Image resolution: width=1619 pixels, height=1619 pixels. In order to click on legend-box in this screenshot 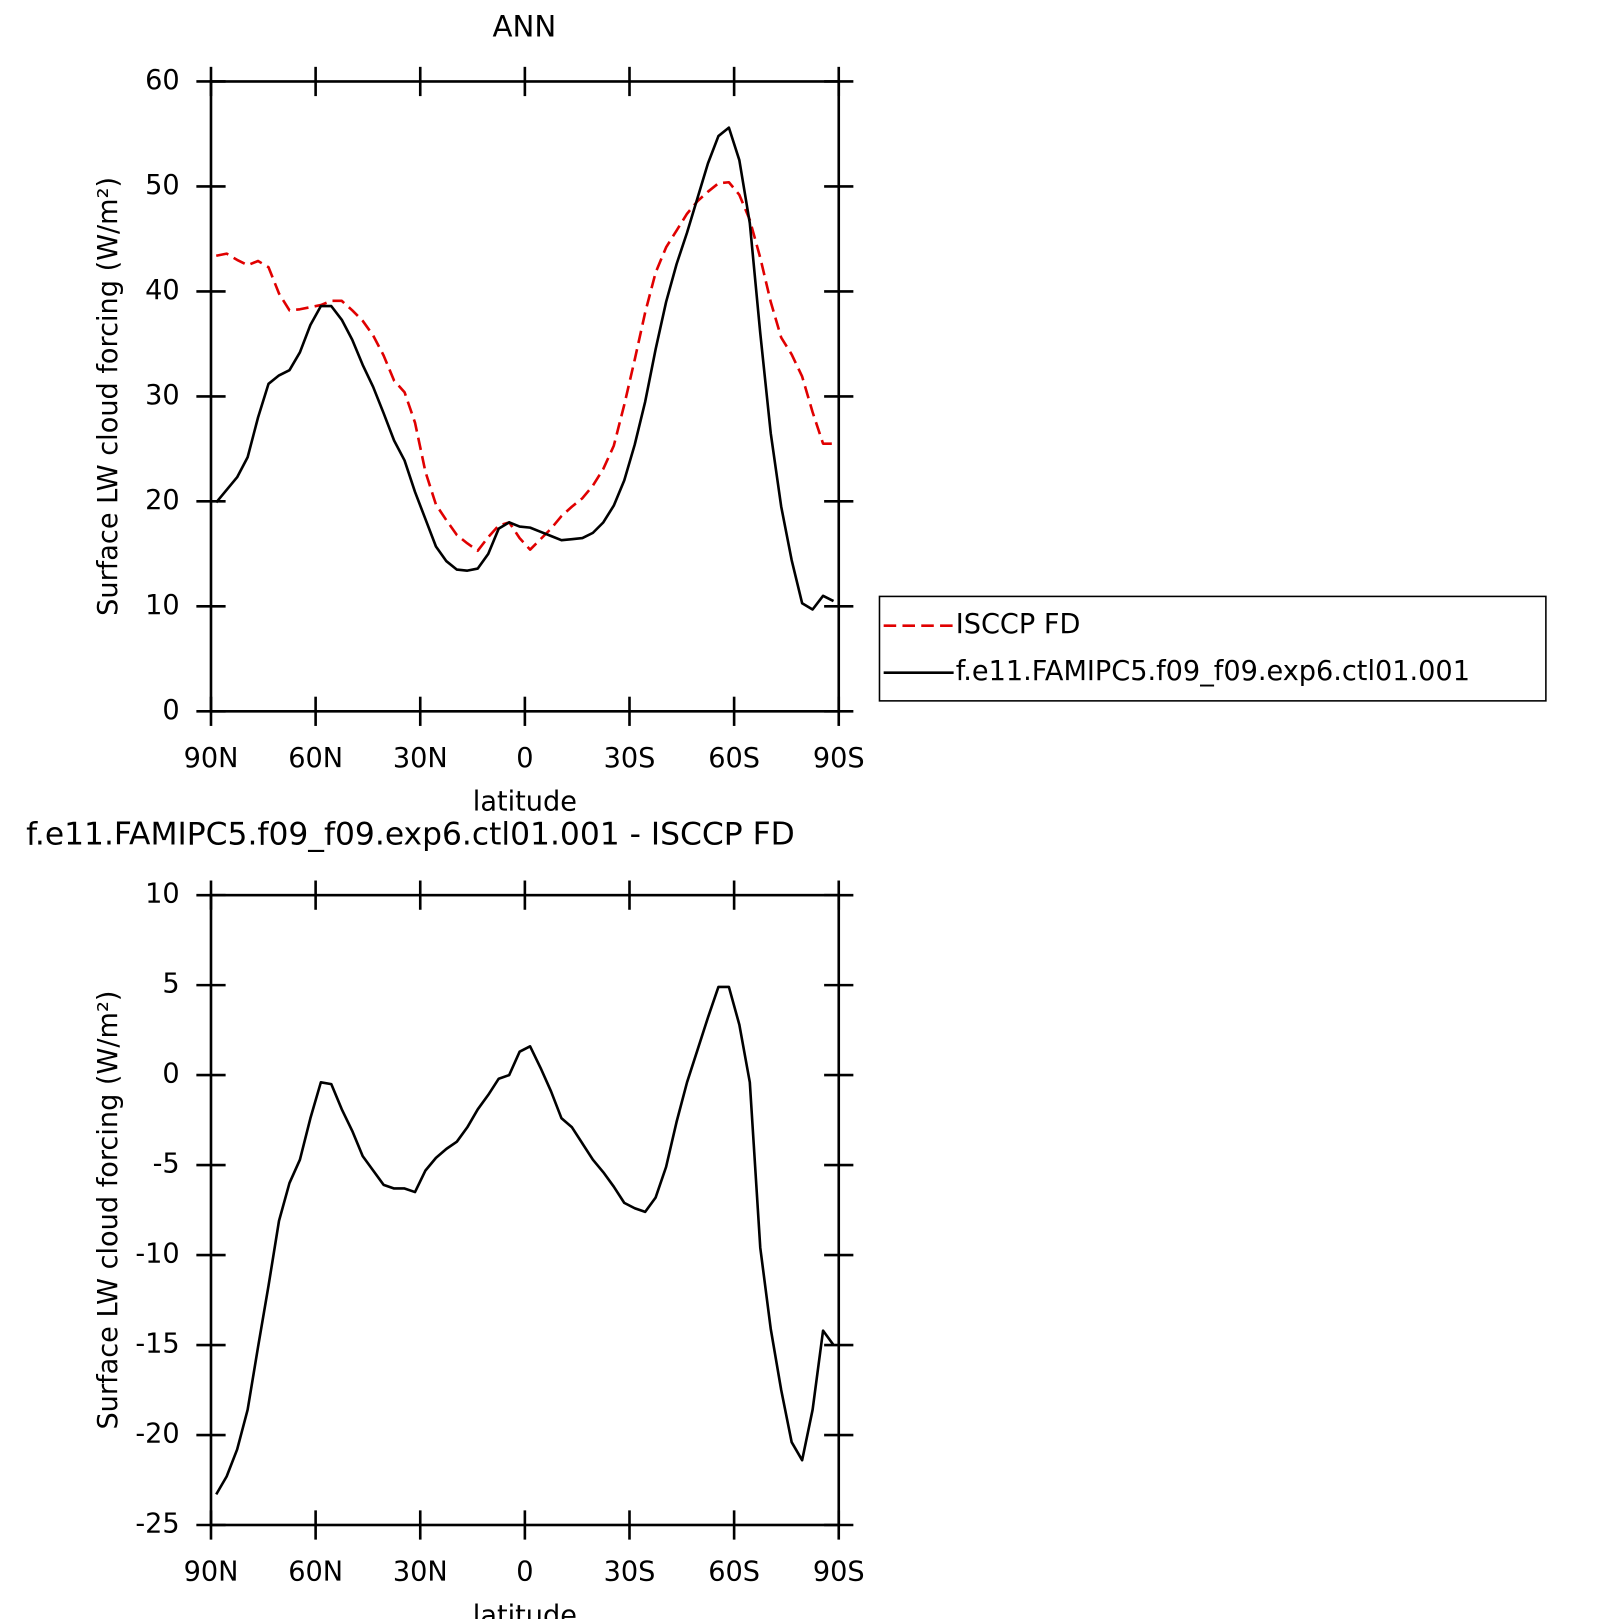, I will do `click(1212, 648)`.